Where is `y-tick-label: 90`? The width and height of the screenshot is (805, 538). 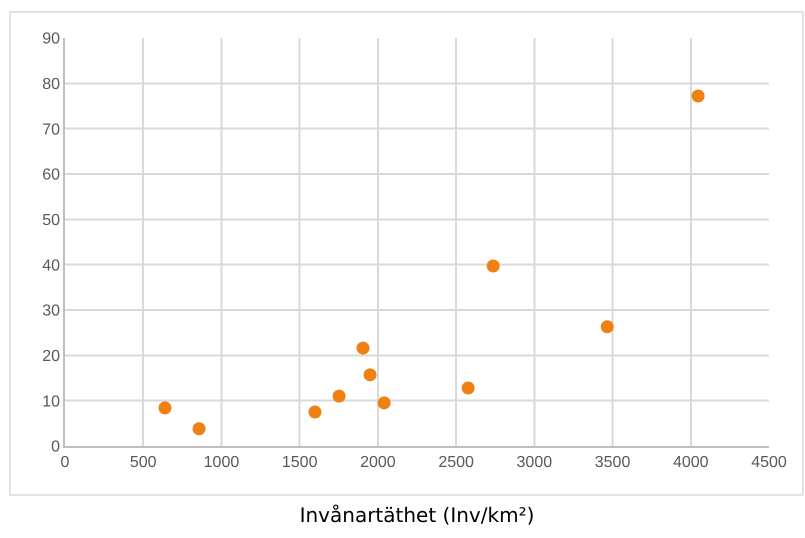 y-tick-label: 90 is located at coordinates (51, 39).